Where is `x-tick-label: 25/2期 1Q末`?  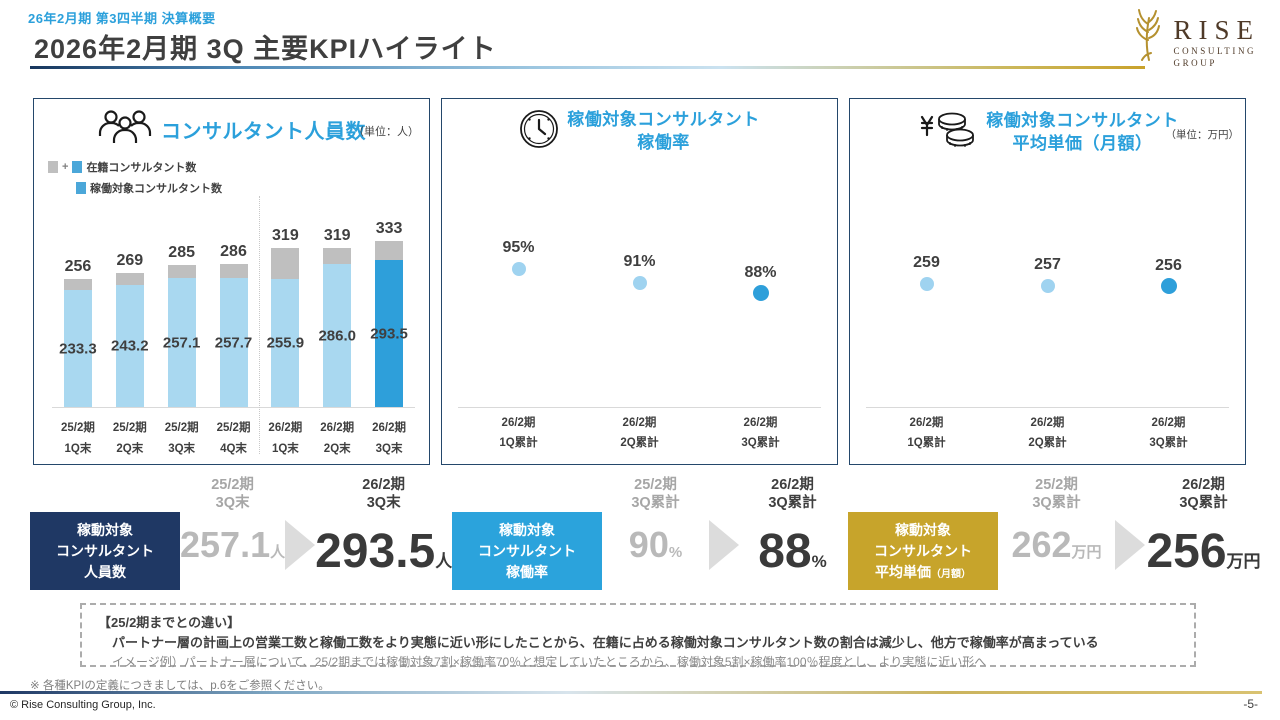 x-tick-label: 25/2期 1Q末 is located at coordinates (78, 433).